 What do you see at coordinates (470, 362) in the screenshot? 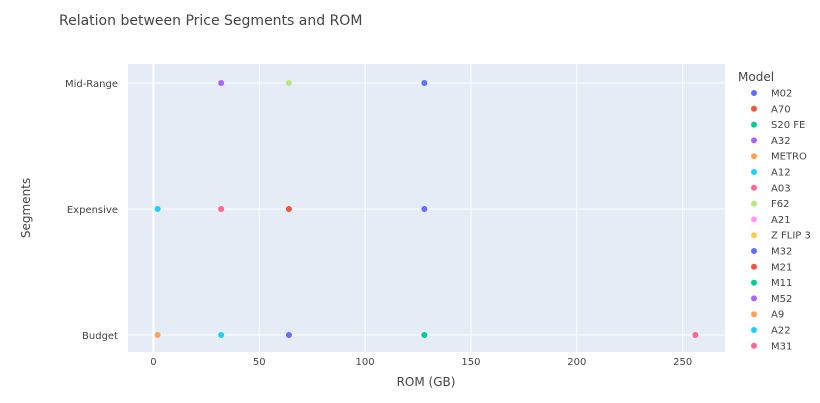
I see `x-tick-label: 150` at bounding box center [470, 362].